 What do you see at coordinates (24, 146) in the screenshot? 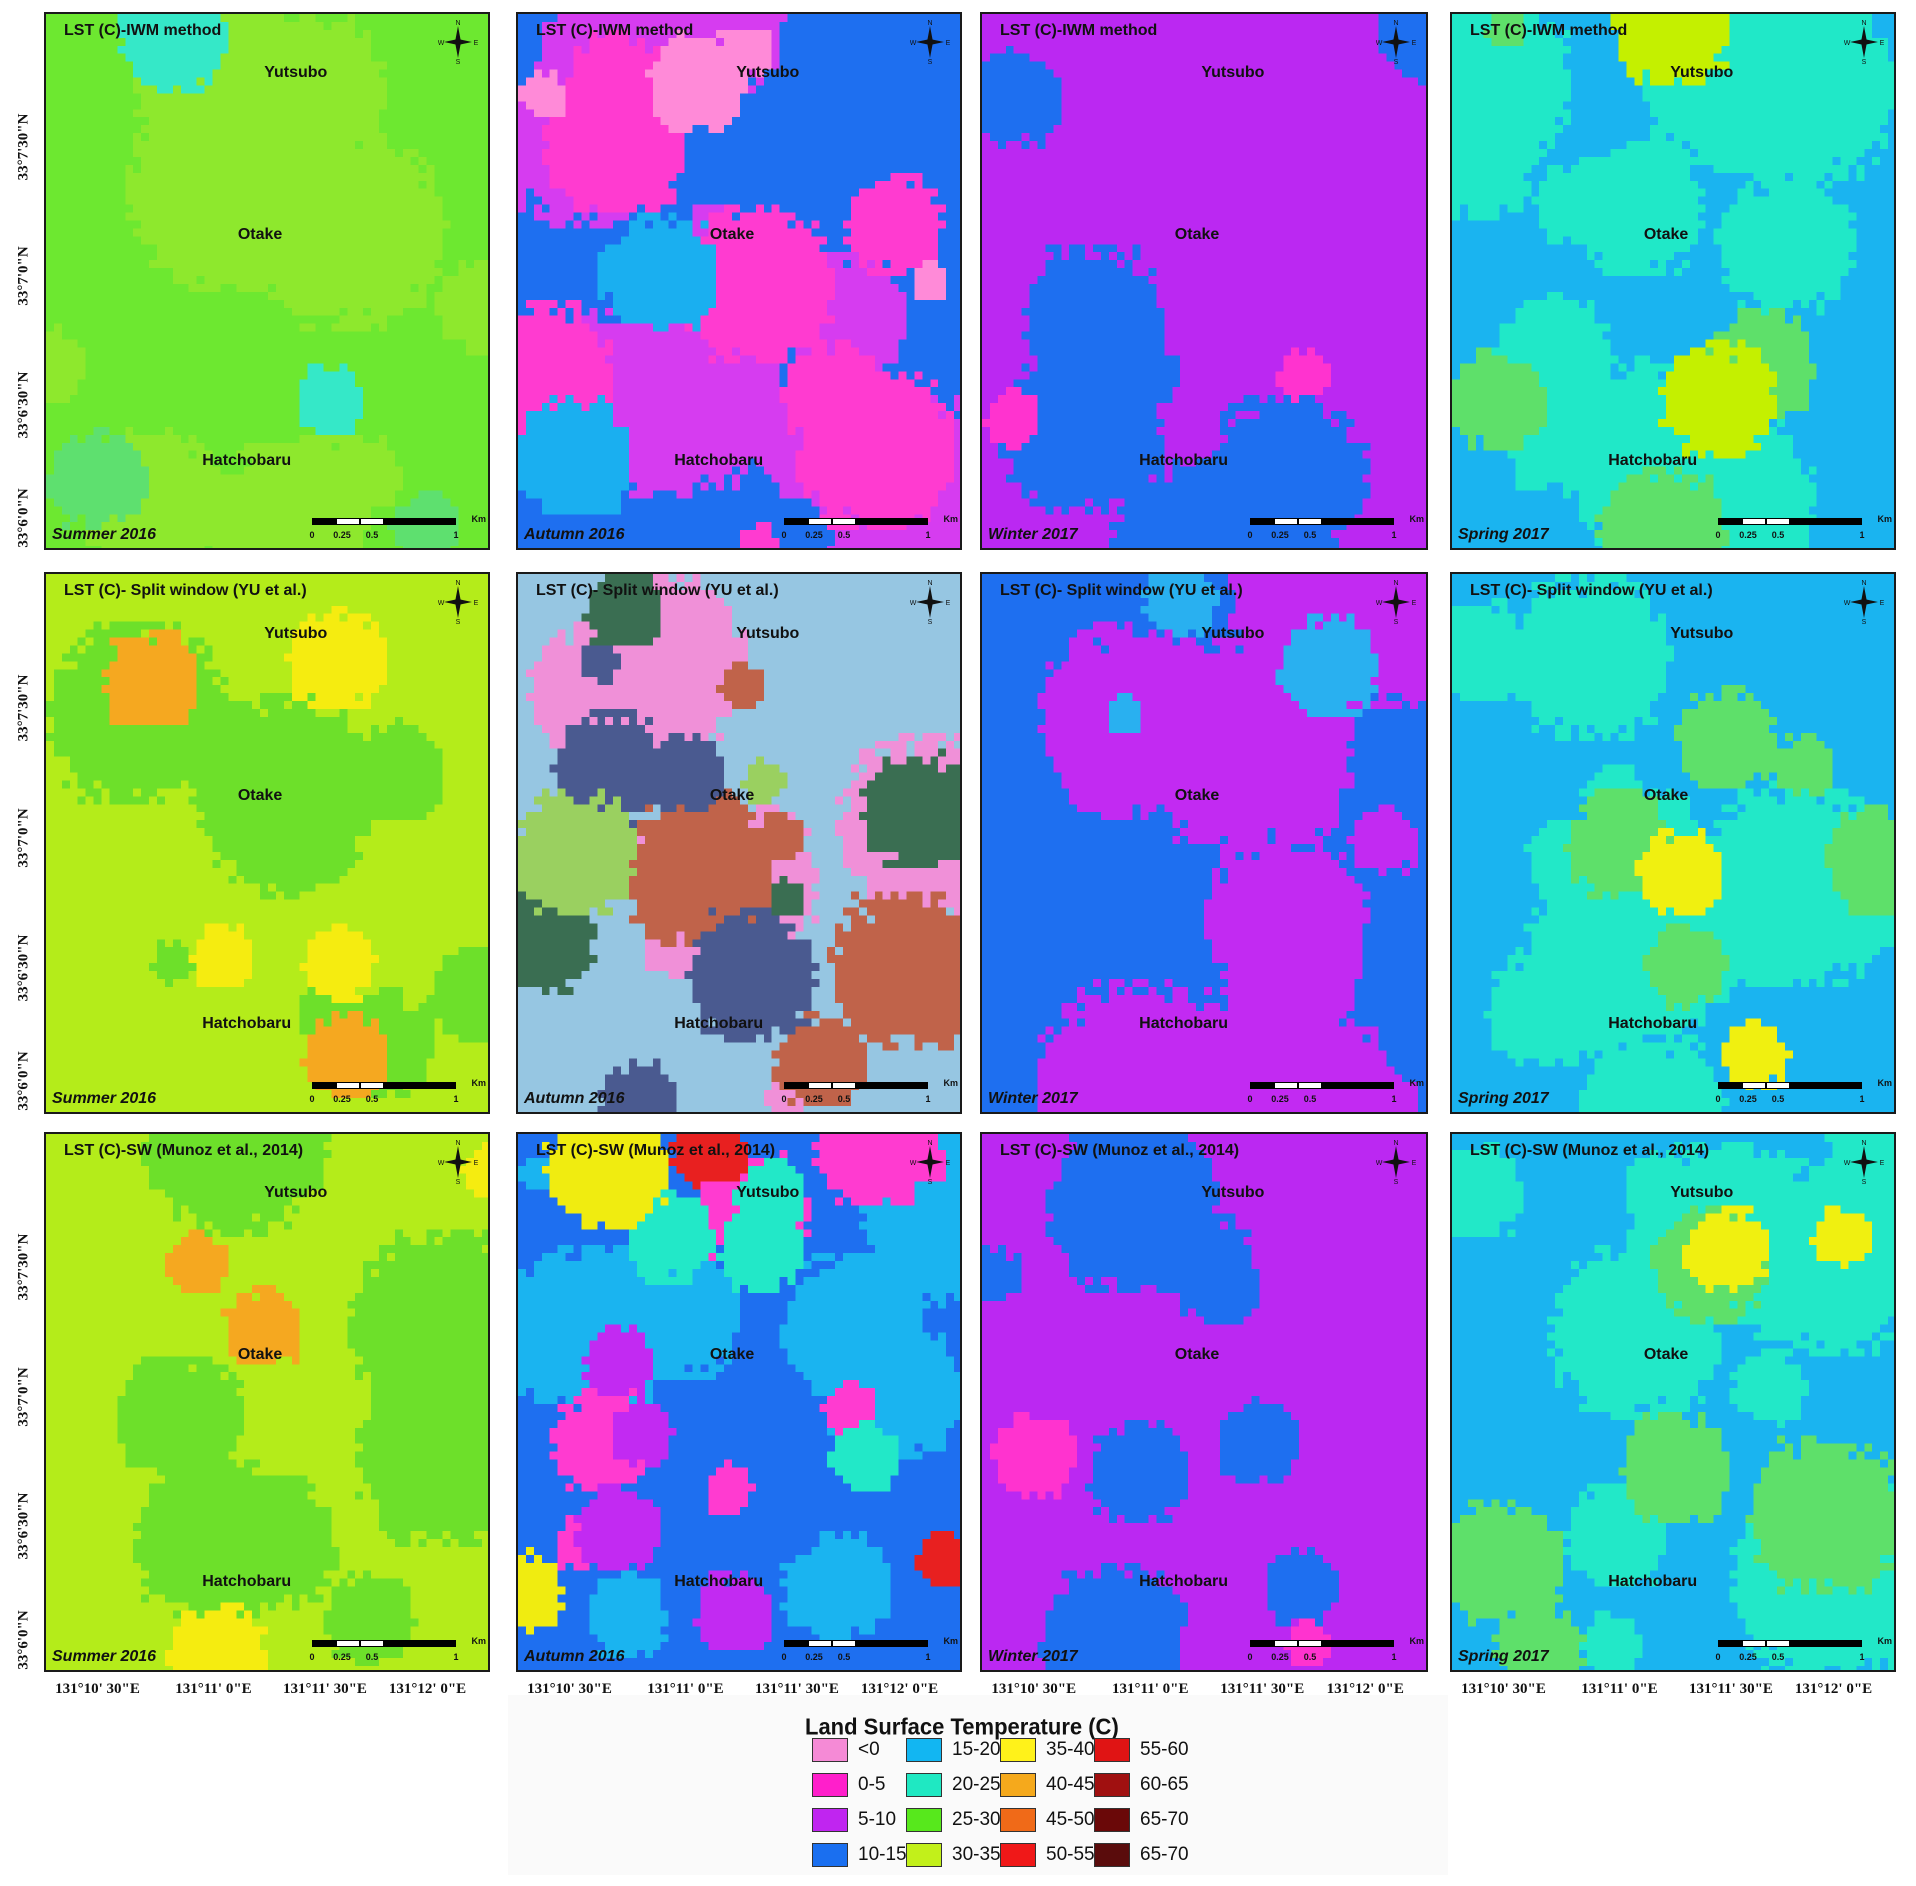
I see `latitude-label: 33°7'30"N` at bounding box center [24, 146].